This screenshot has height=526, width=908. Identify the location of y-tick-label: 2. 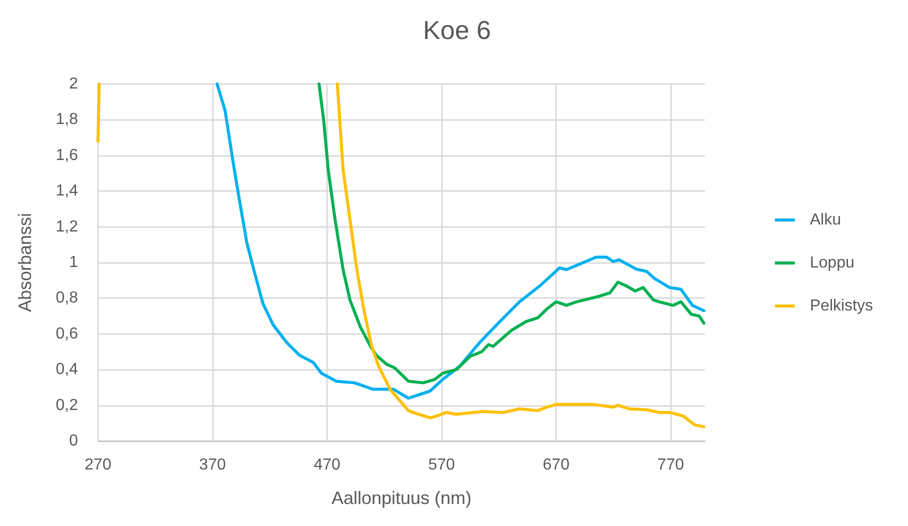
(73, 84).